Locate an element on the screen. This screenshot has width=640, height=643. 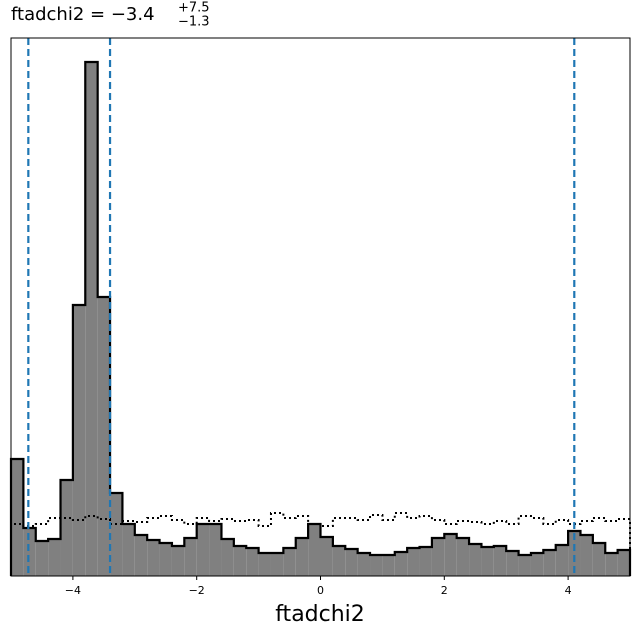
x-tick-label: 4 is located at coordinates (568, 590).